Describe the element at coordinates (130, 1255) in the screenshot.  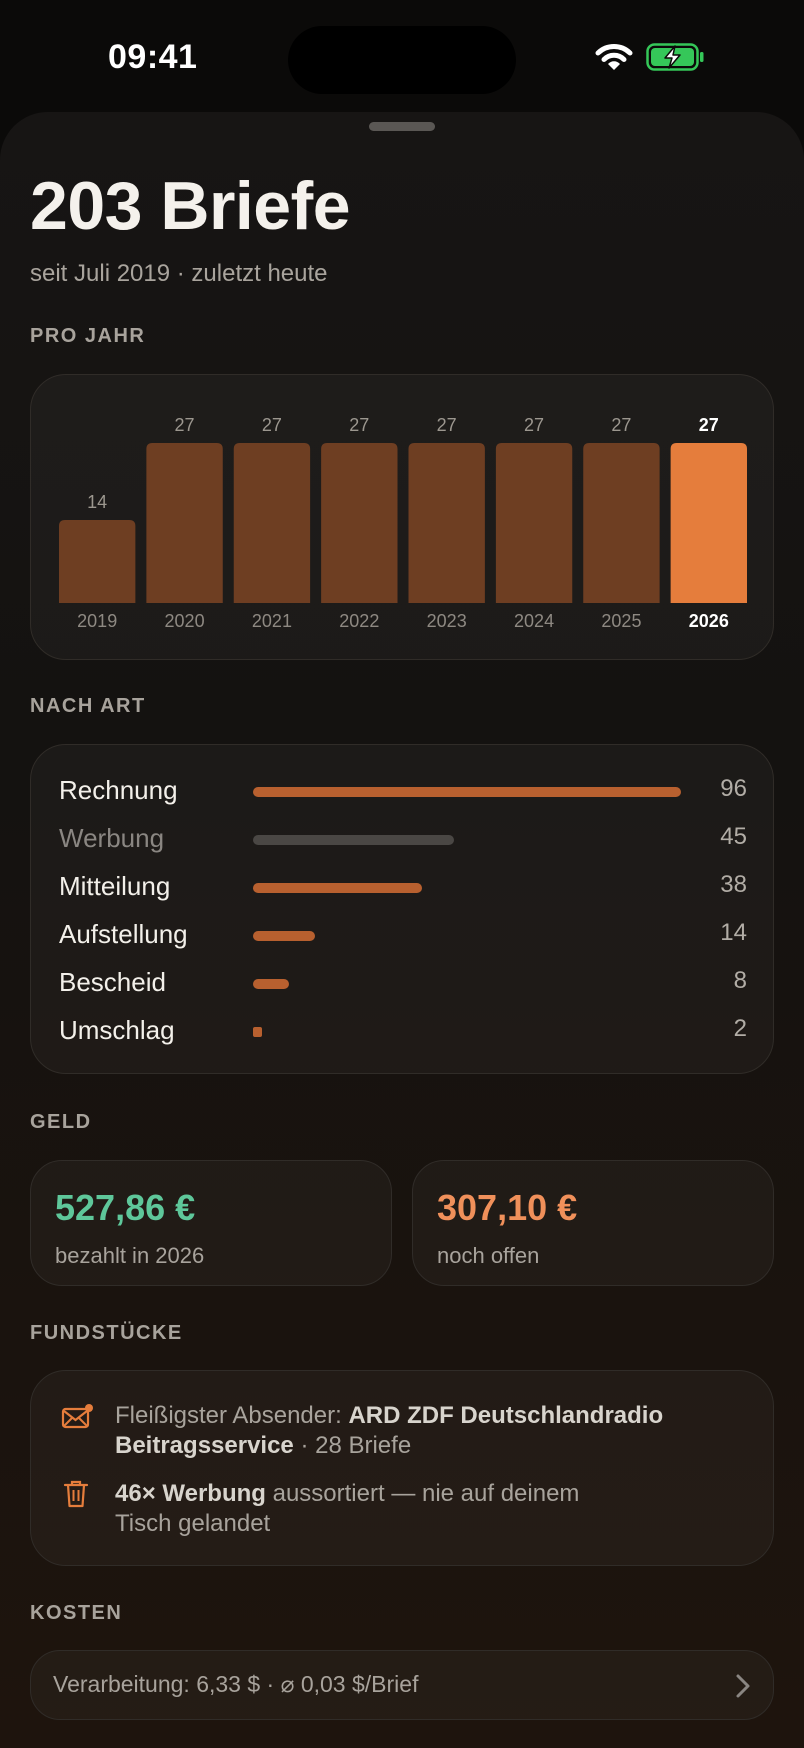
I see `paid-label: bezahlt in 2026` at that location.